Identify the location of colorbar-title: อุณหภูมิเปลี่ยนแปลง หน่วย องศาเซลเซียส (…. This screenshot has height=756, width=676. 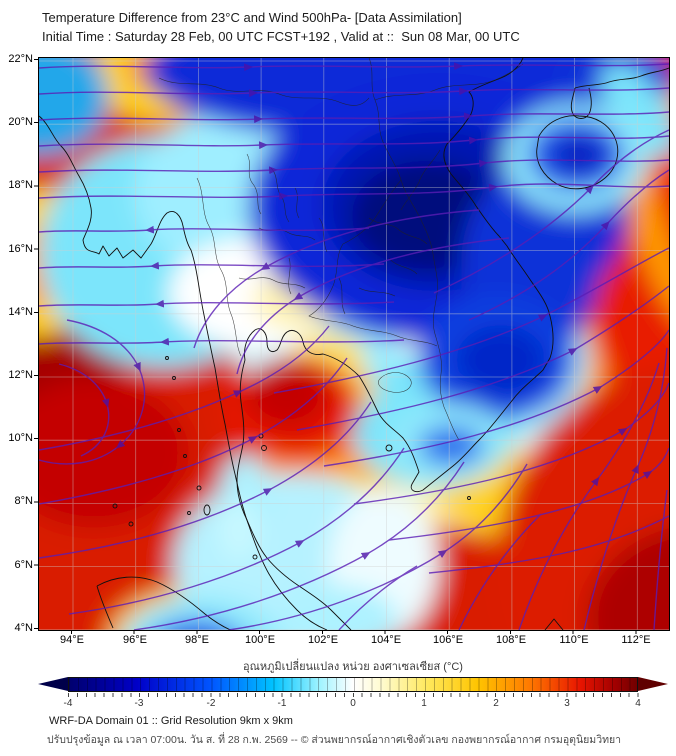
(353, 667).